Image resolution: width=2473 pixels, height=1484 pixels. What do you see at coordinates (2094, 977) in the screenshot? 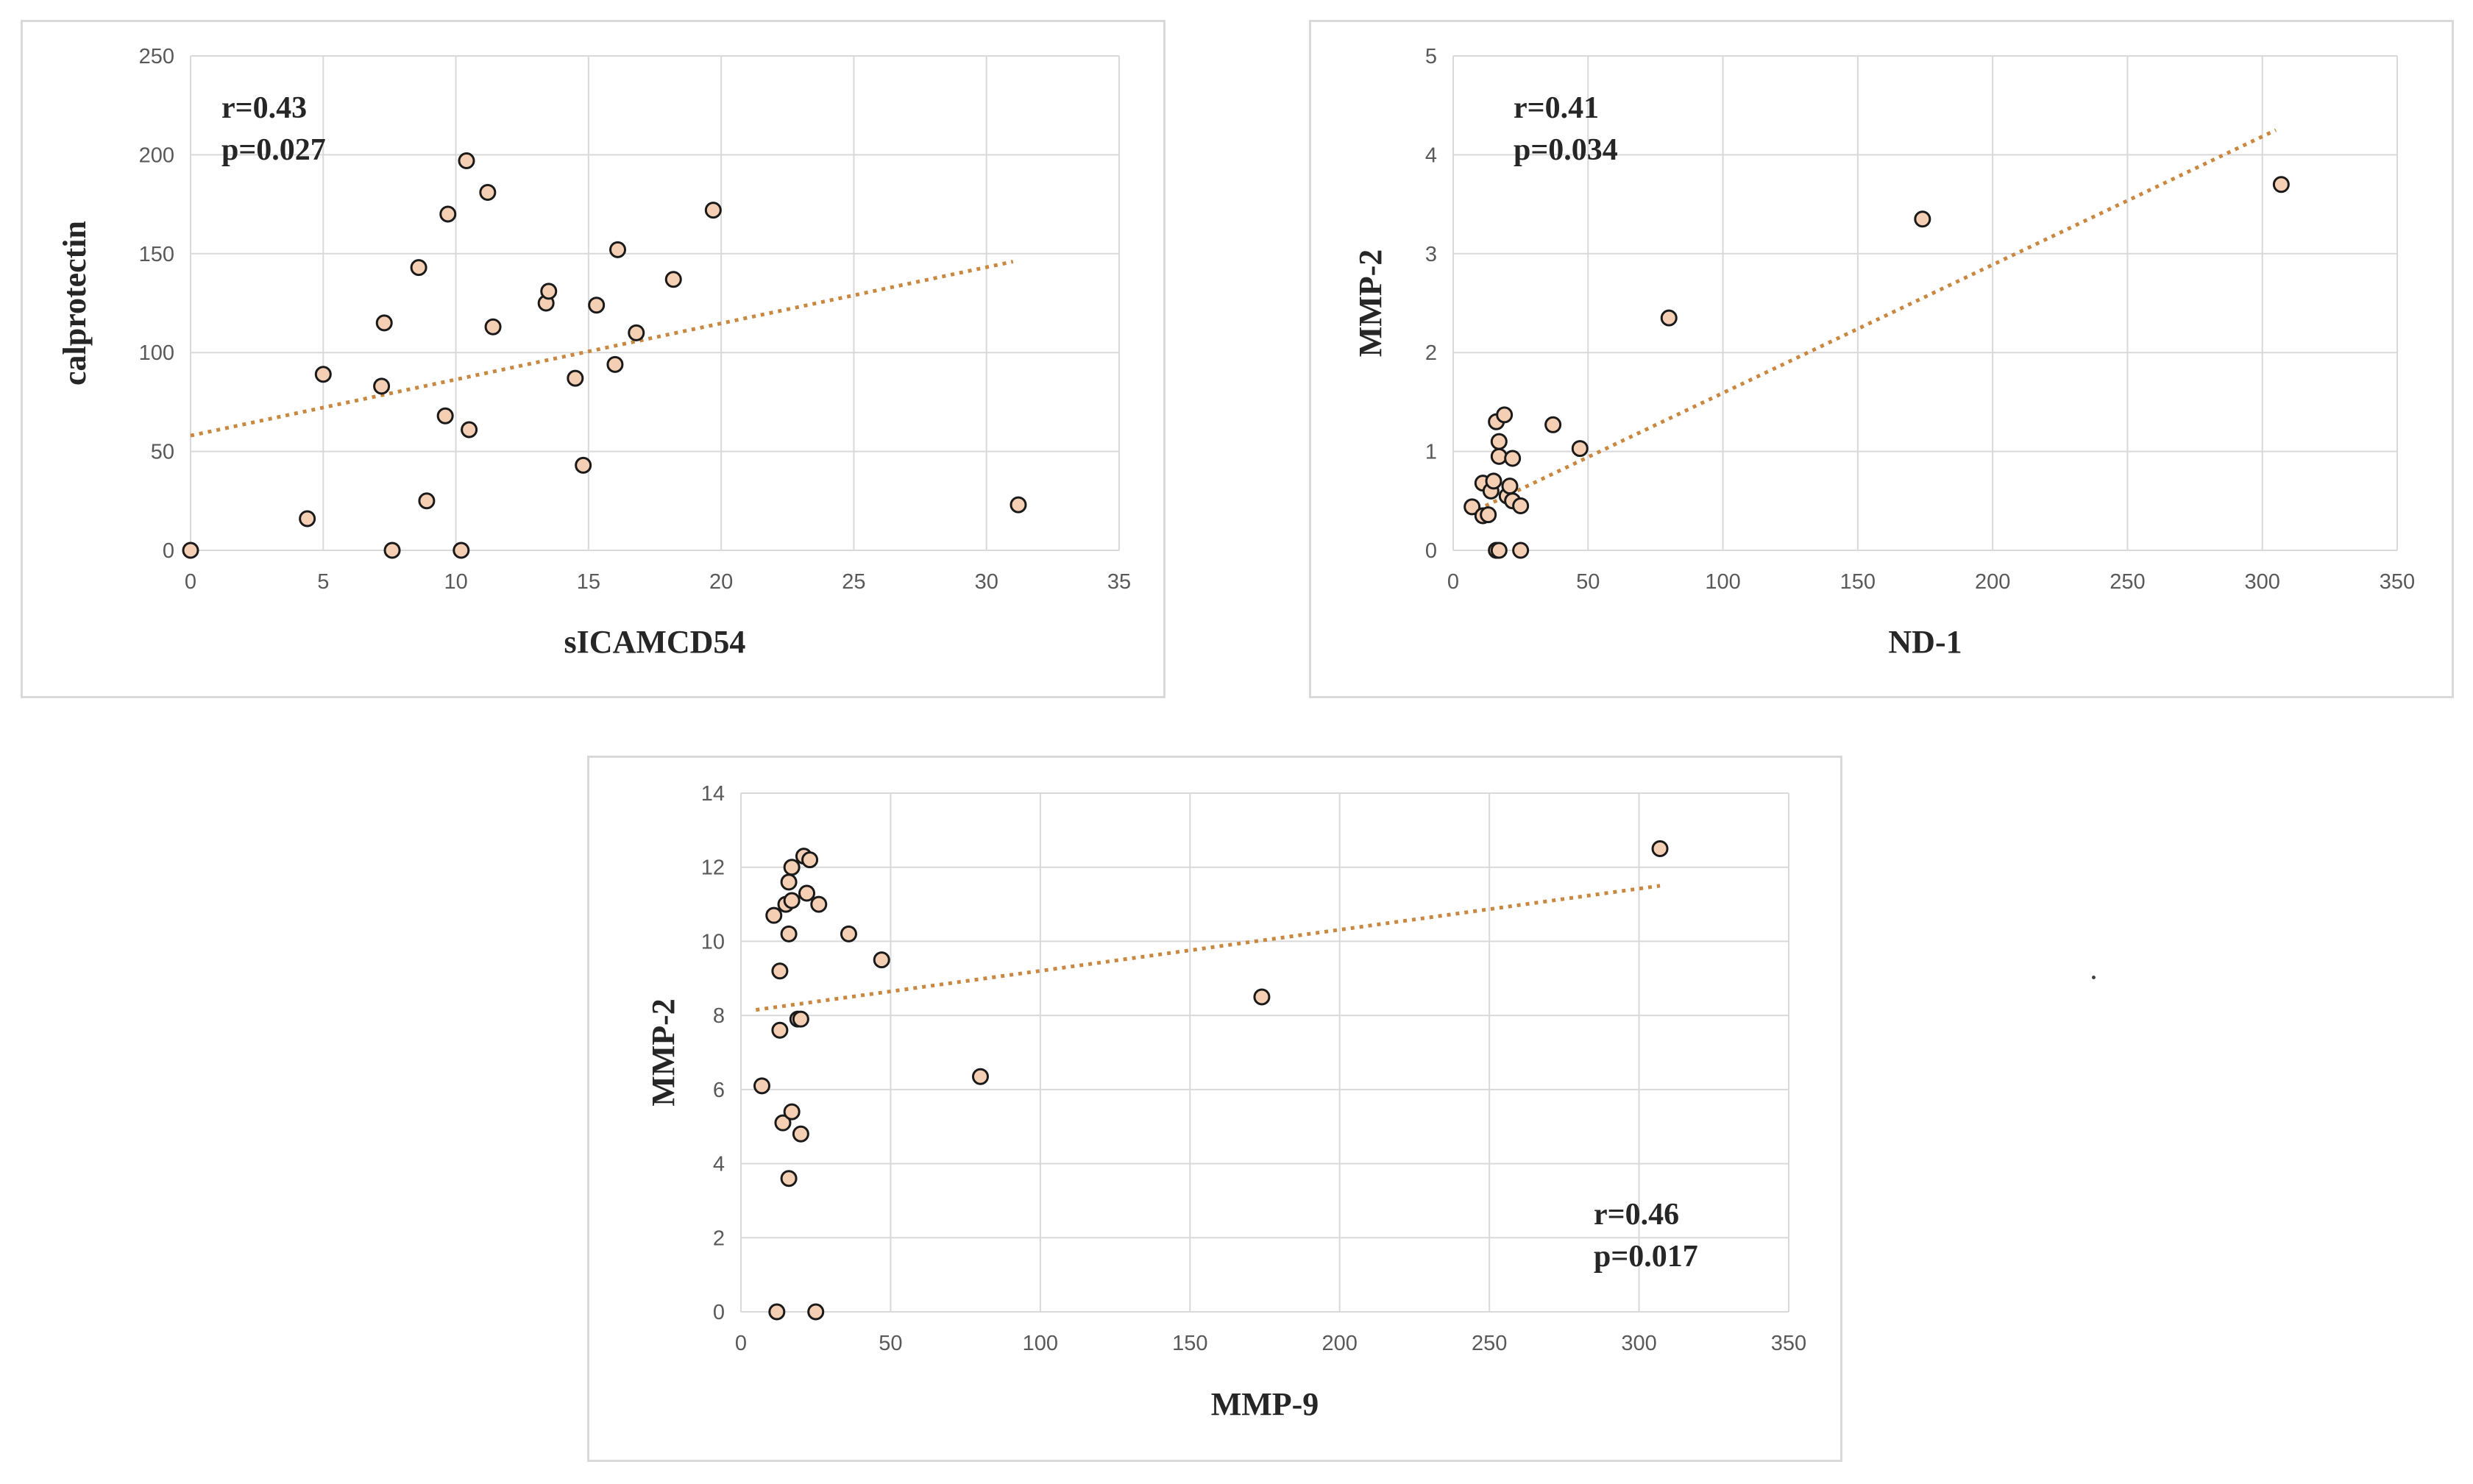
I see `stray-dot` at bounding box center [2094, 977].